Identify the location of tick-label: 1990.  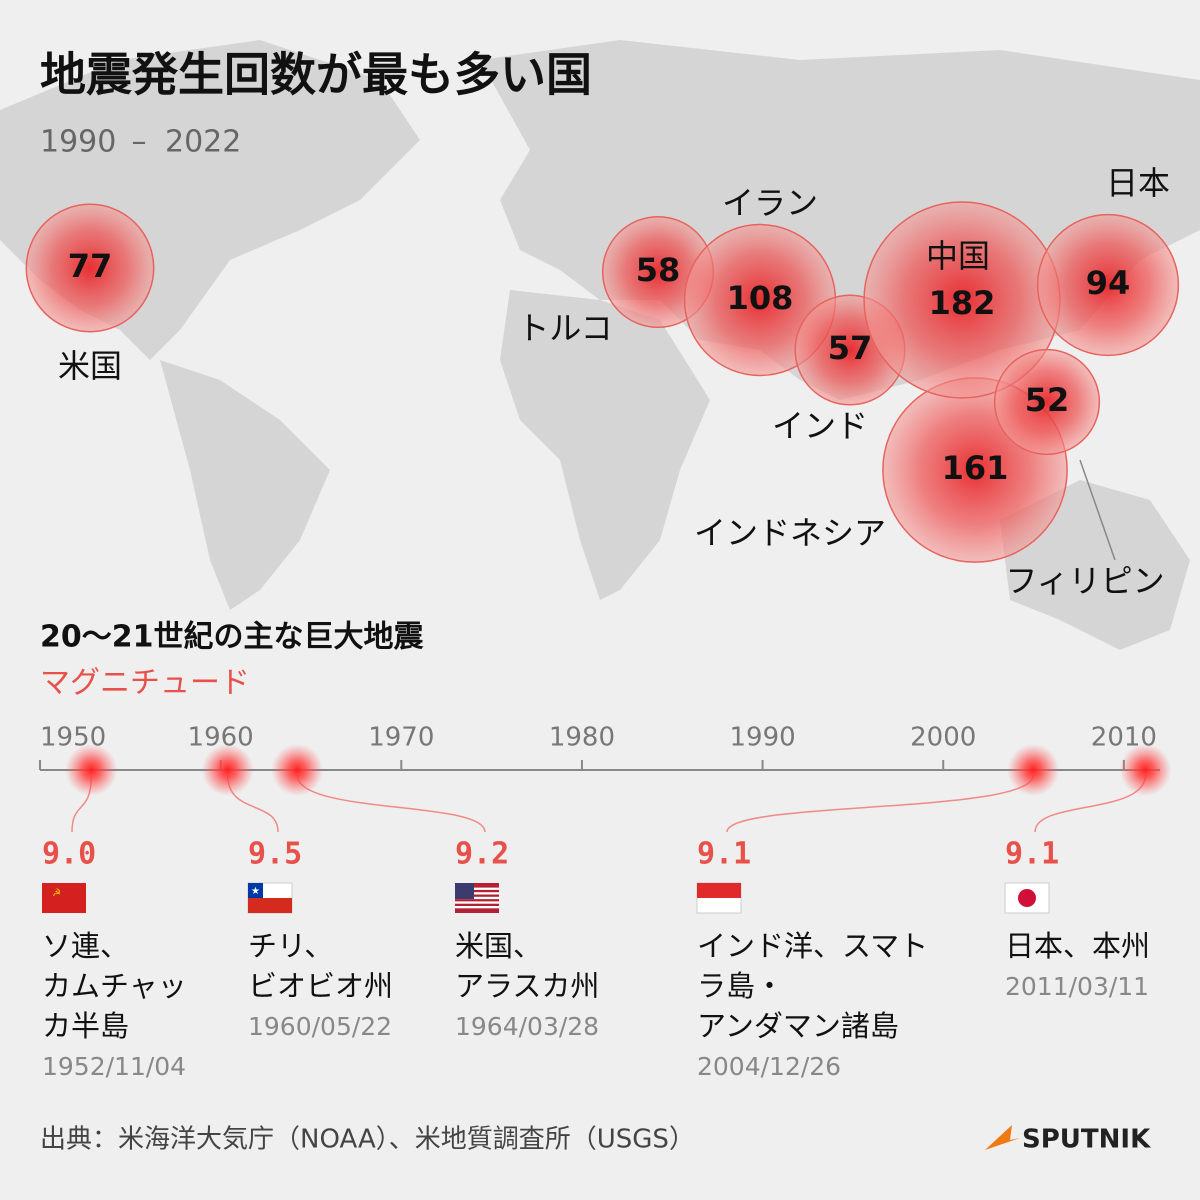
(762, 738).